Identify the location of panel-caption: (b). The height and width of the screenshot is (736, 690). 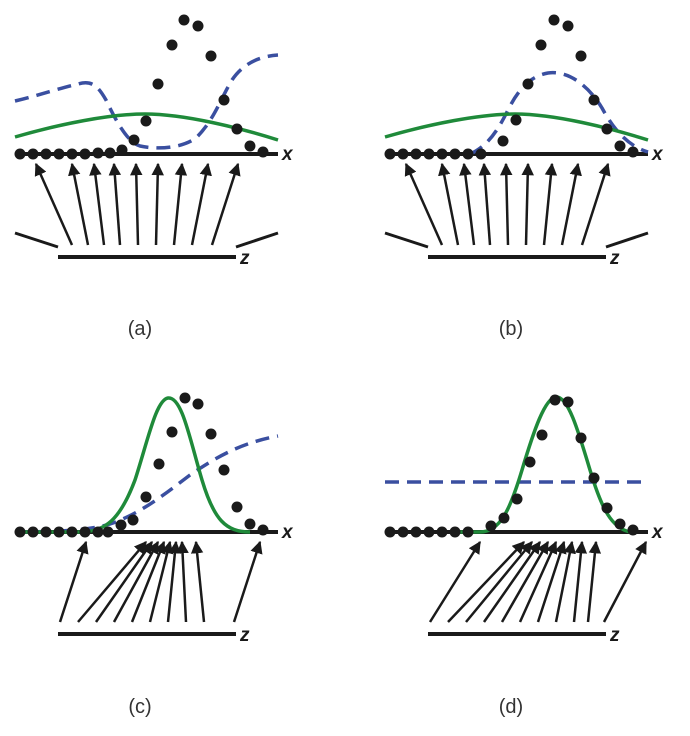
(511, 329).